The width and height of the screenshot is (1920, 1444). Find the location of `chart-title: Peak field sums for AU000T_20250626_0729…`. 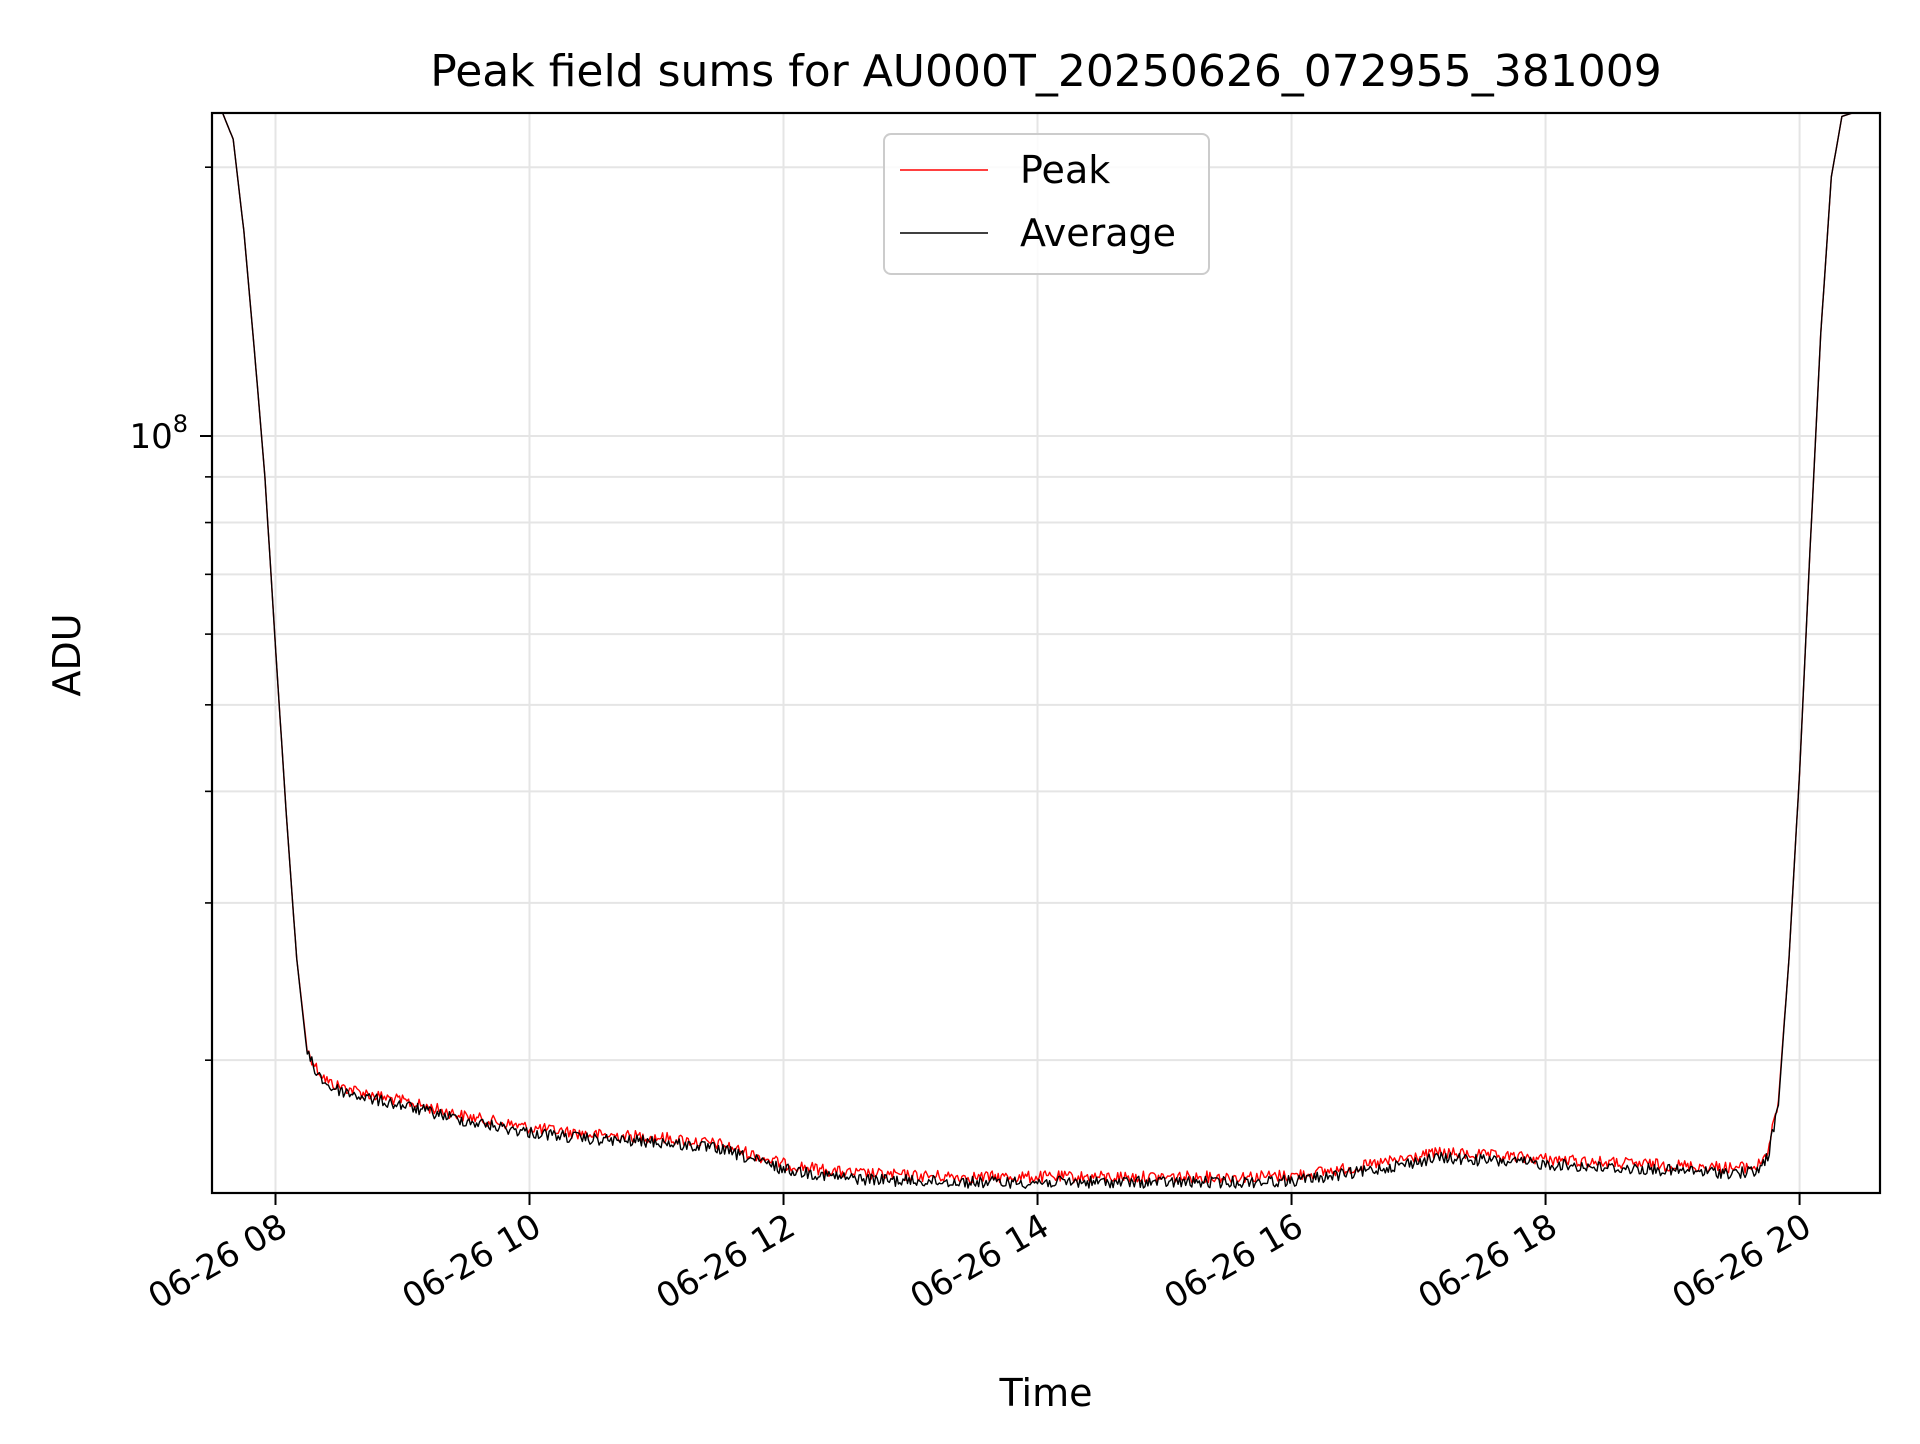

chart-title: Peak field sums for AU000T_20250626_0729… is located at coordinates (1046, 71).